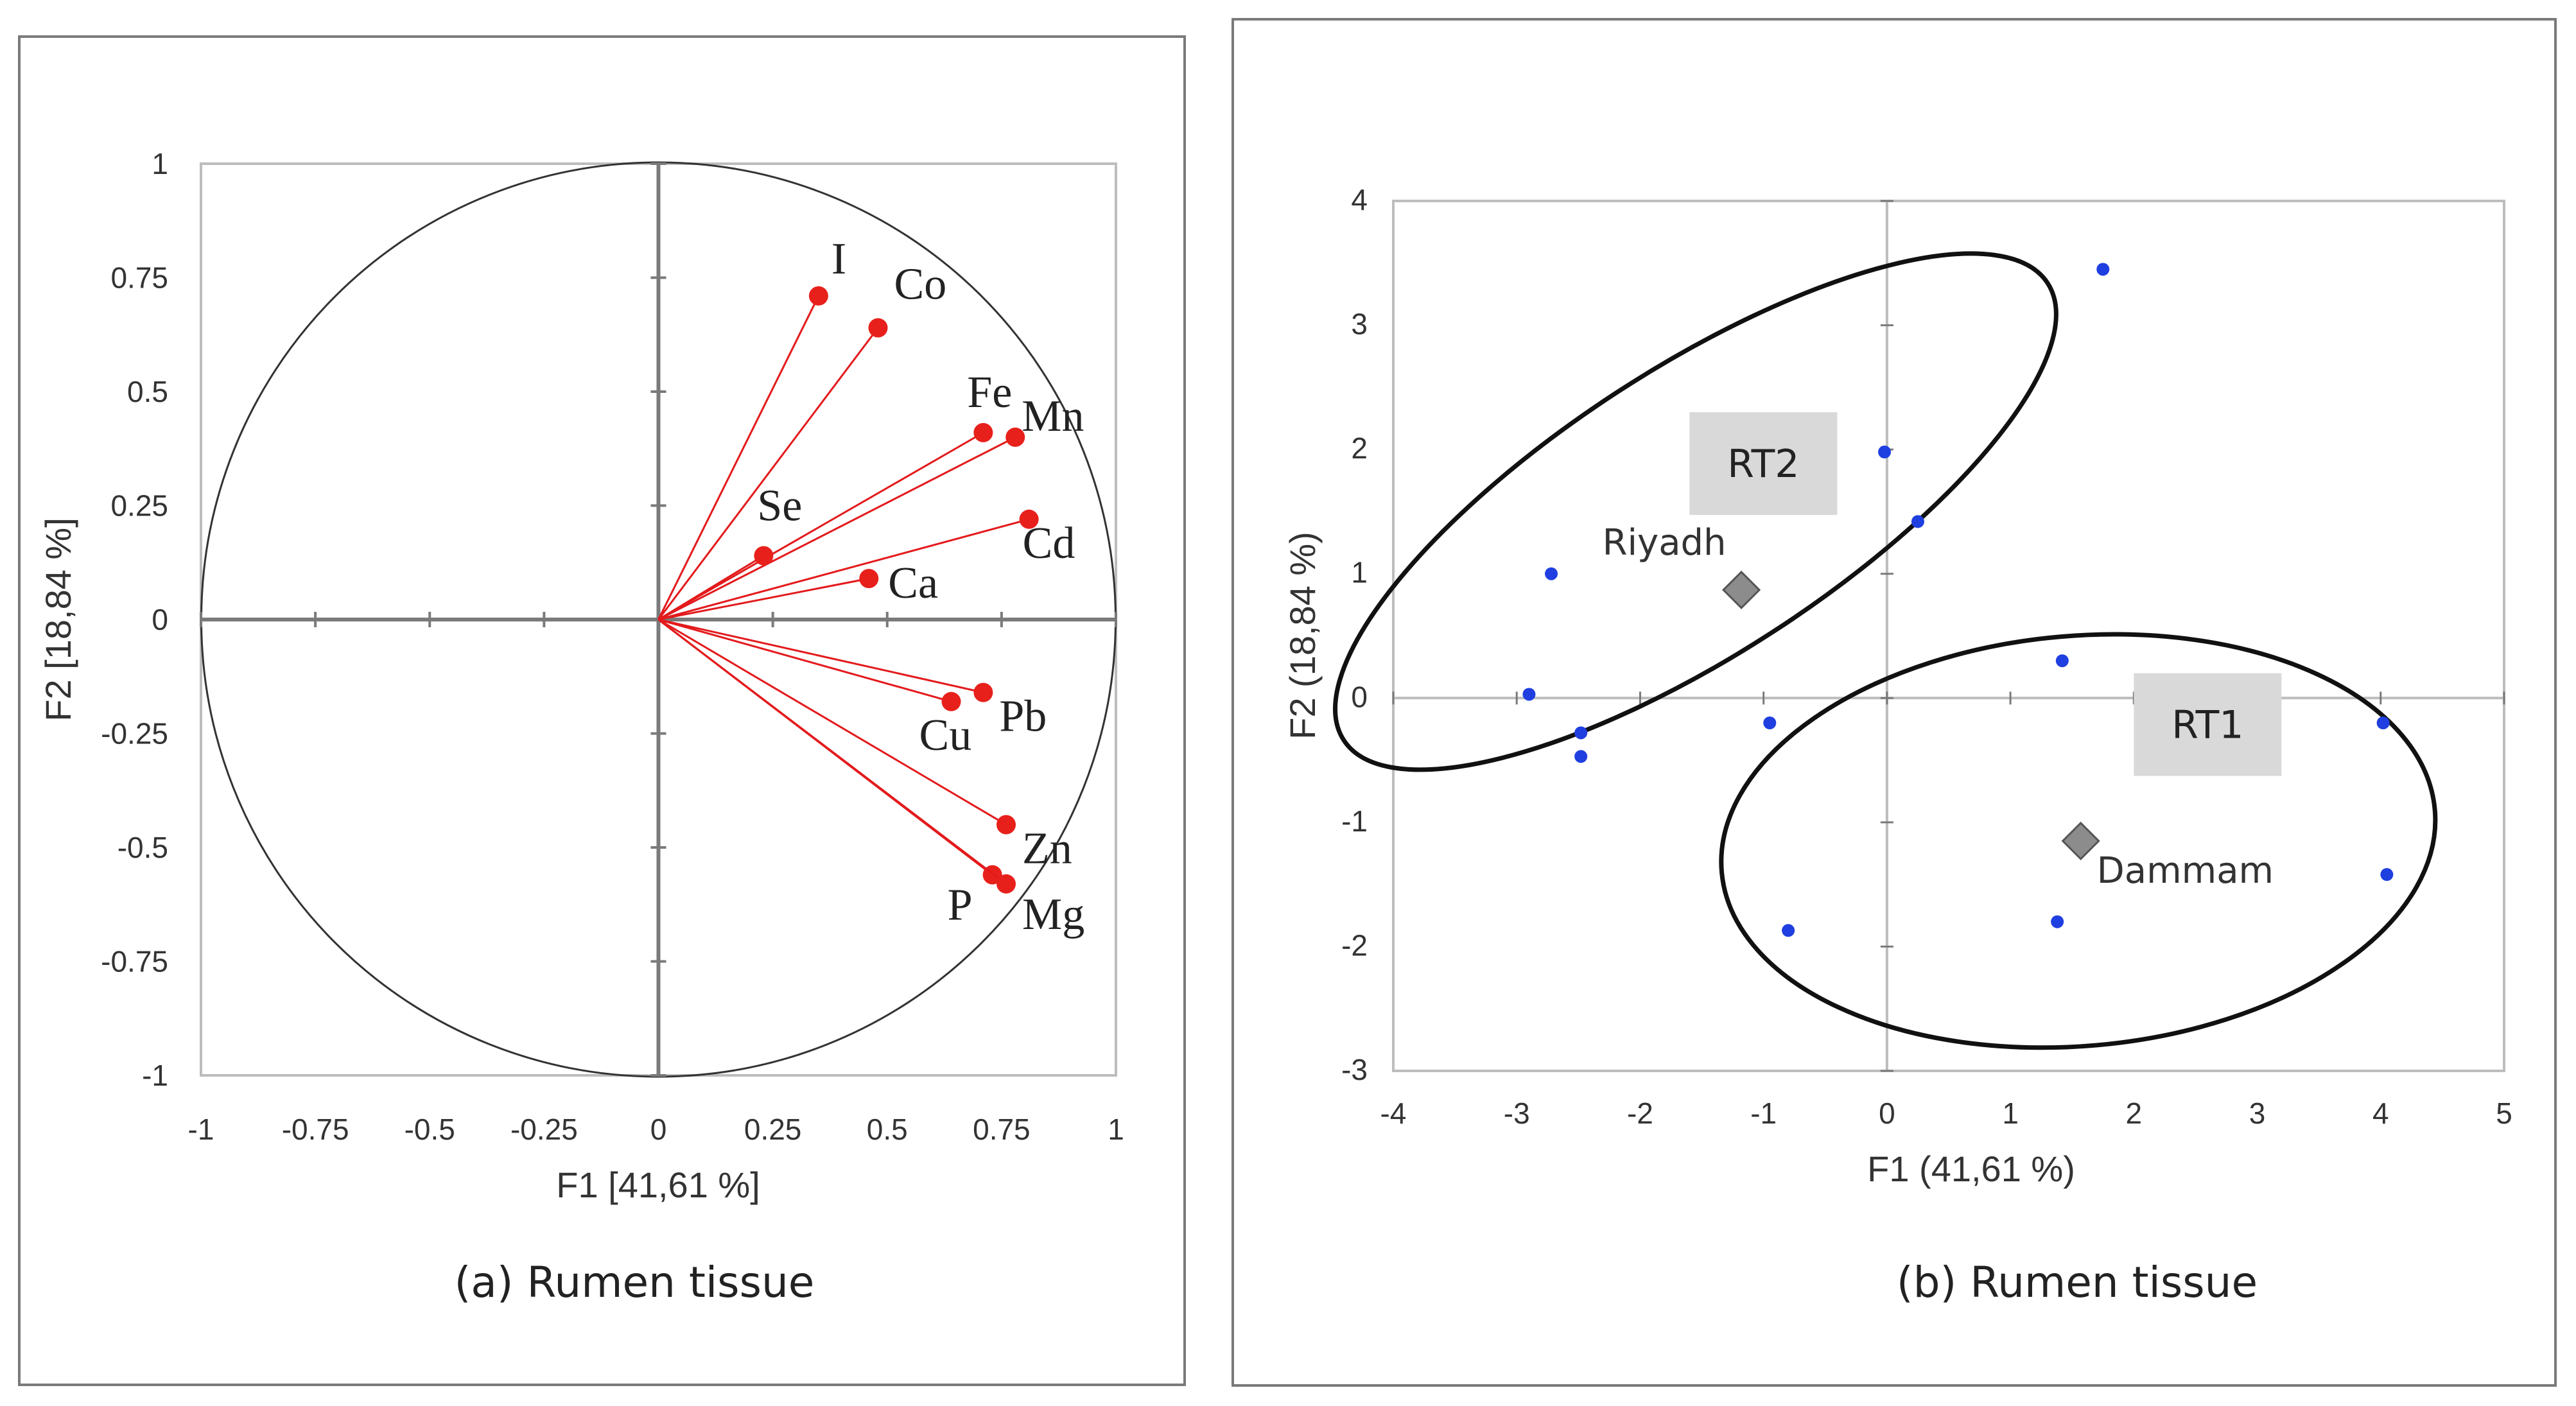 Image resolution: width=2576 pixels, height=1406 pixels. What do you see at coordinates (1359, 324) in the screenshot?
I see `y-tick-label: 3` at bounding box center [1359, 324].